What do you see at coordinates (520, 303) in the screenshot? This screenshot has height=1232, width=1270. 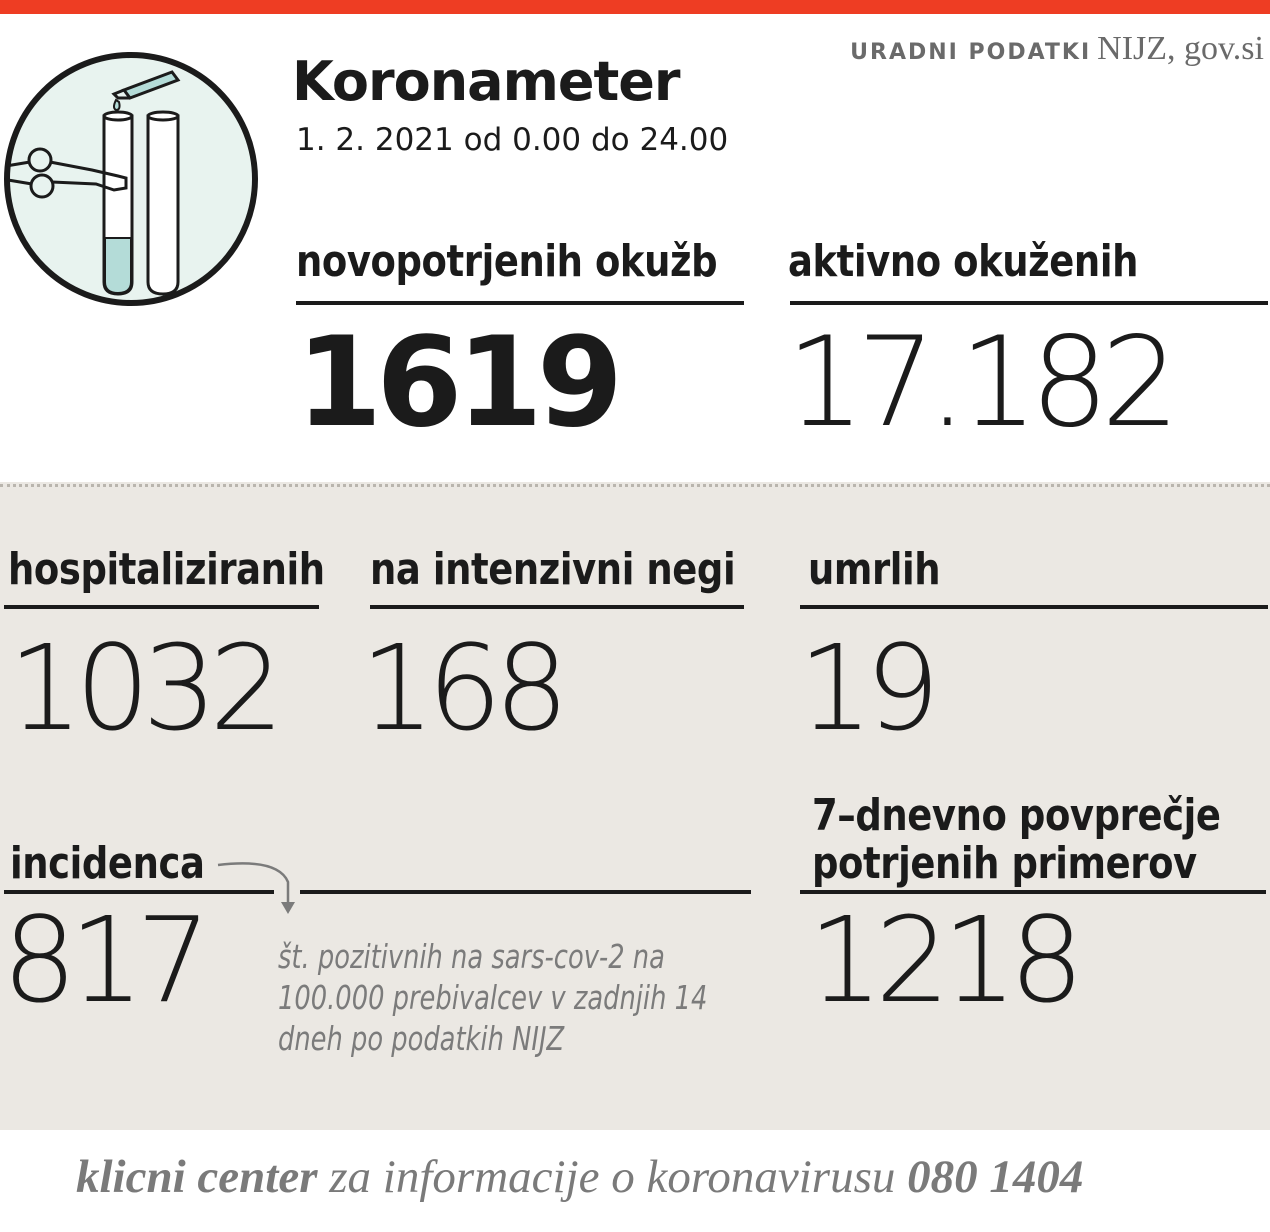 I see `new-infections-rule` at bounding box center [520, 303].